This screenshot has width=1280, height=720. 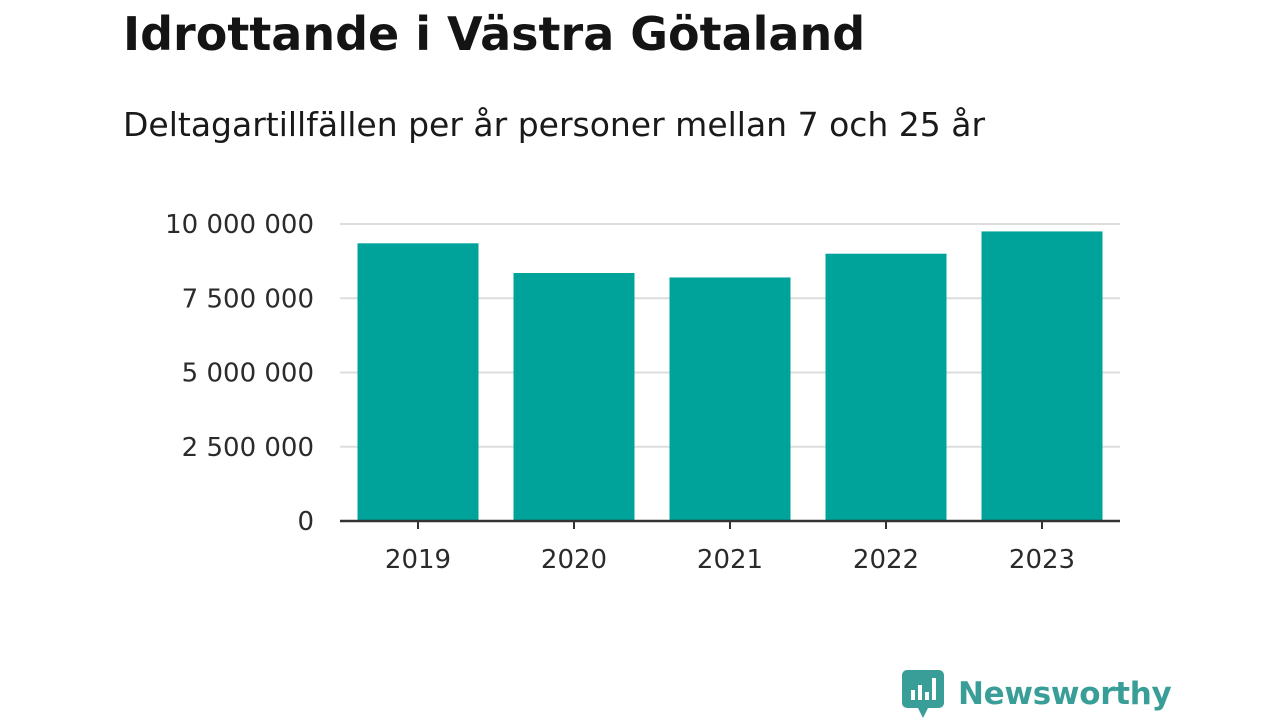 What do you see at coordinates (886, 387) in the screenshot?
I see `bar-2022` at bounding box center [886, 387].